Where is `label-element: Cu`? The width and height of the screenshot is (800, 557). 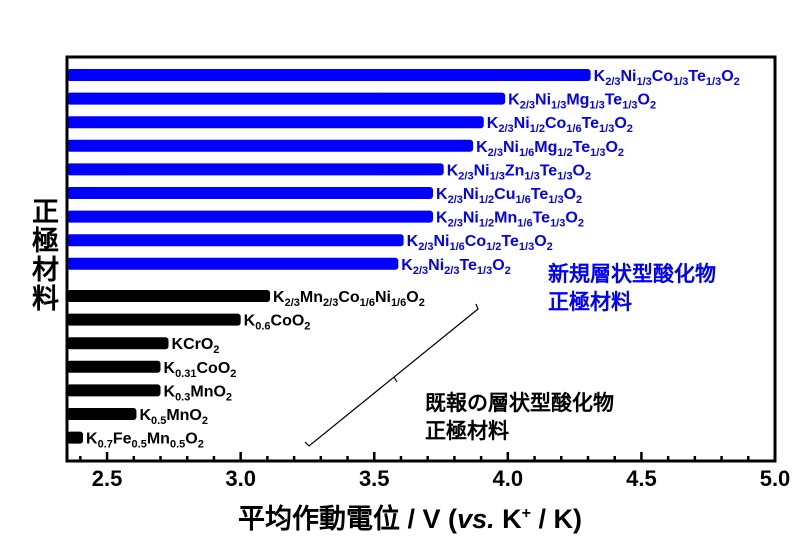
label-element: Cu is located at coordinates (504, 194).